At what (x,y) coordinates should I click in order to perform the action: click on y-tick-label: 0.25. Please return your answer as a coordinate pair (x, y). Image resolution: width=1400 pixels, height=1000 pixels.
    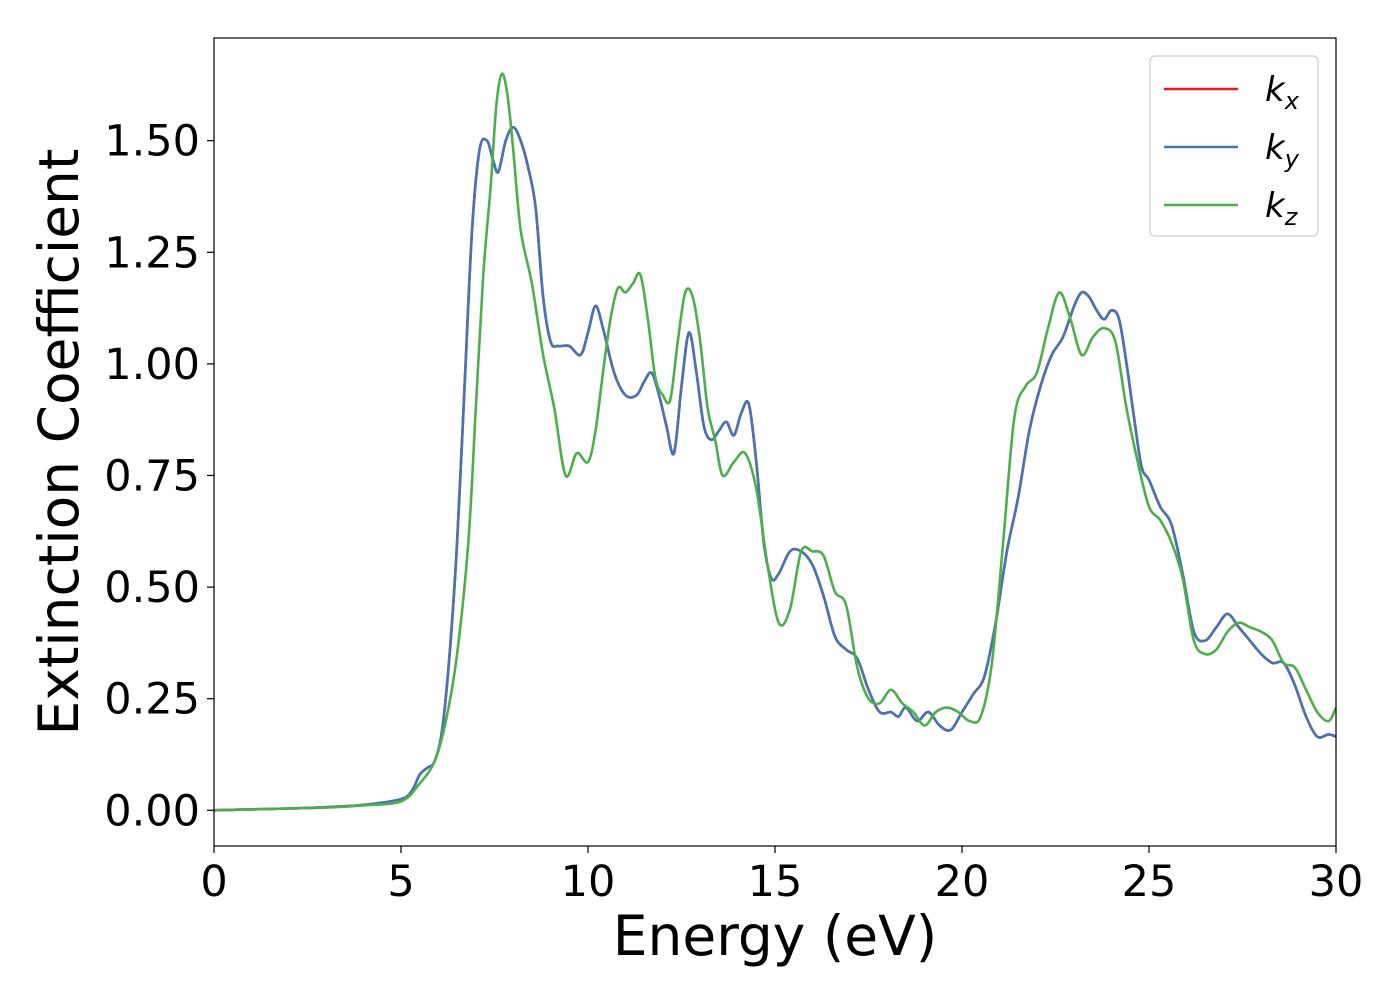
    Looking at the image, I should click on (152, 700).